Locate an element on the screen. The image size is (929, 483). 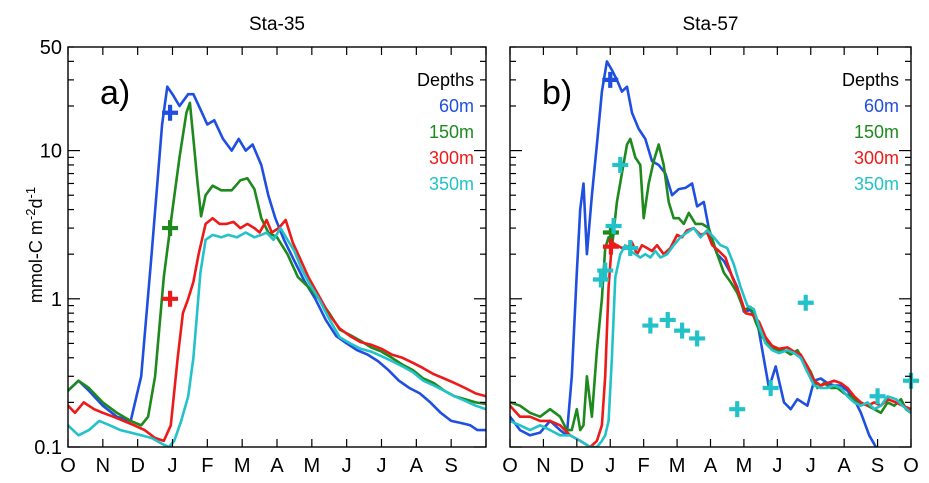
y-tick-label: 0.1 is located at coordinates (48, 448).